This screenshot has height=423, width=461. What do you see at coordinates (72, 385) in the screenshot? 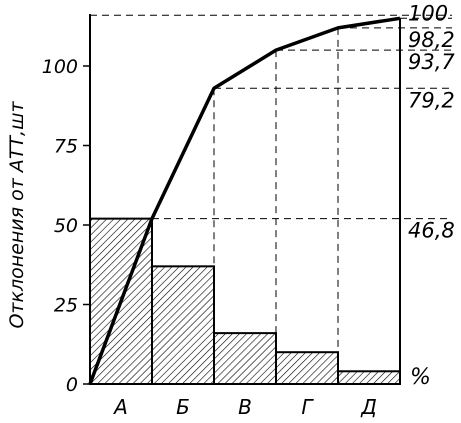
I see `y-tick-label-0: 0` at bounding box center [72, 385].